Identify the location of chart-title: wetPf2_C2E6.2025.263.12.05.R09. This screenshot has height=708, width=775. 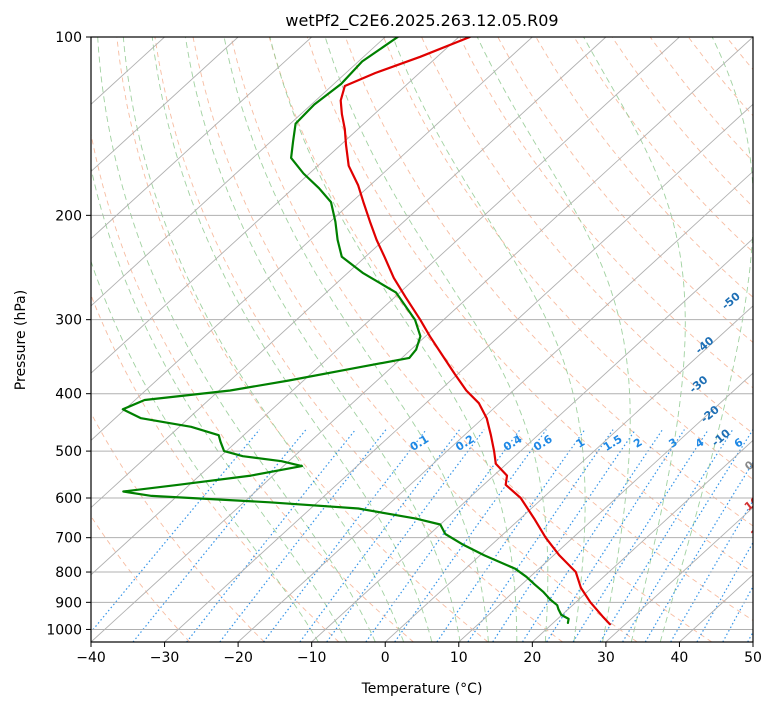
(421, 21).